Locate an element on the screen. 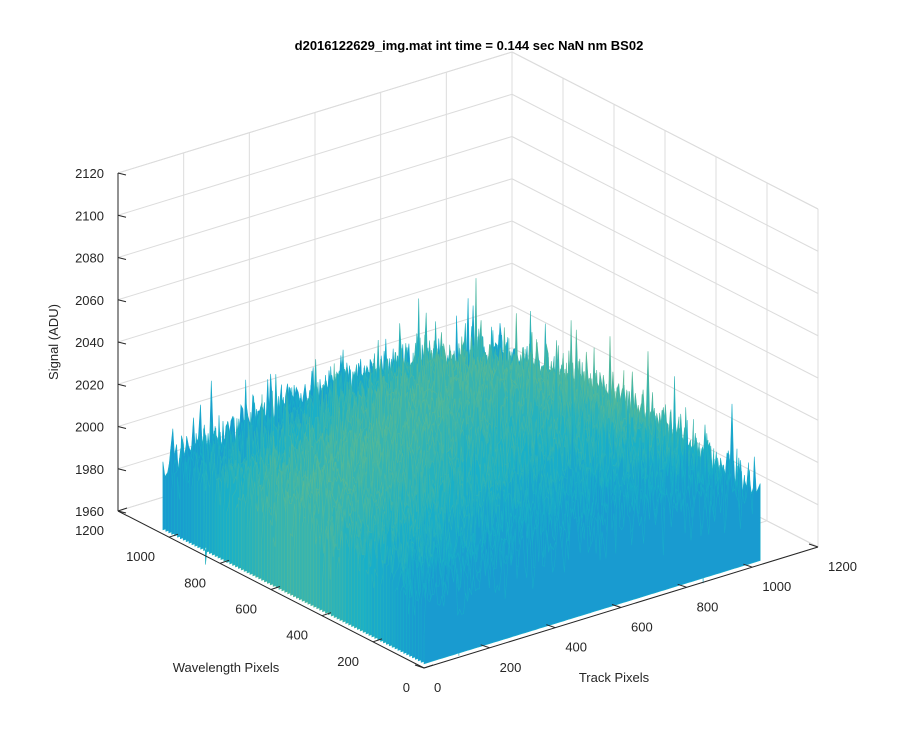 The width and height of the screenshot is (900, 750). z-tick-label: 2000 is located at coordinates (89, 427).